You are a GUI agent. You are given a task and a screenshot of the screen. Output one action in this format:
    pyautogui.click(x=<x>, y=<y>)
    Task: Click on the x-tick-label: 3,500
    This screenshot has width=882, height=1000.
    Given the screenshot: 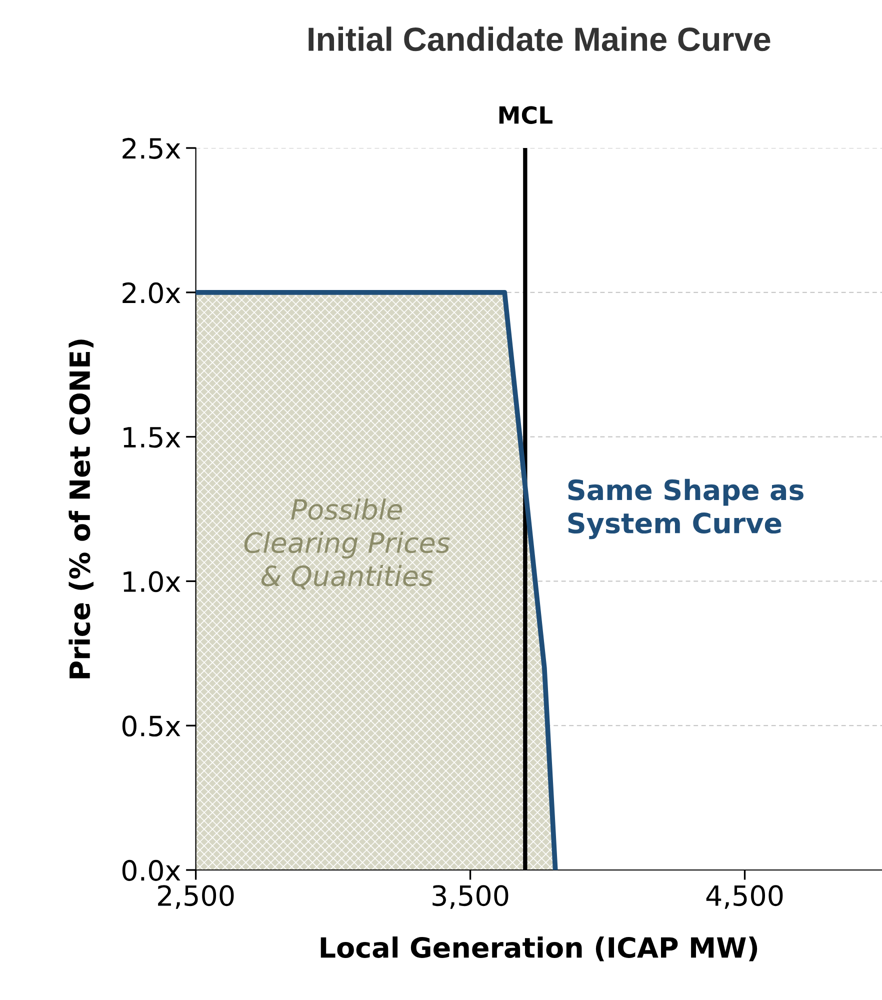 What is the action you would take?
    pyautogui.click(x=470, y=897)
    